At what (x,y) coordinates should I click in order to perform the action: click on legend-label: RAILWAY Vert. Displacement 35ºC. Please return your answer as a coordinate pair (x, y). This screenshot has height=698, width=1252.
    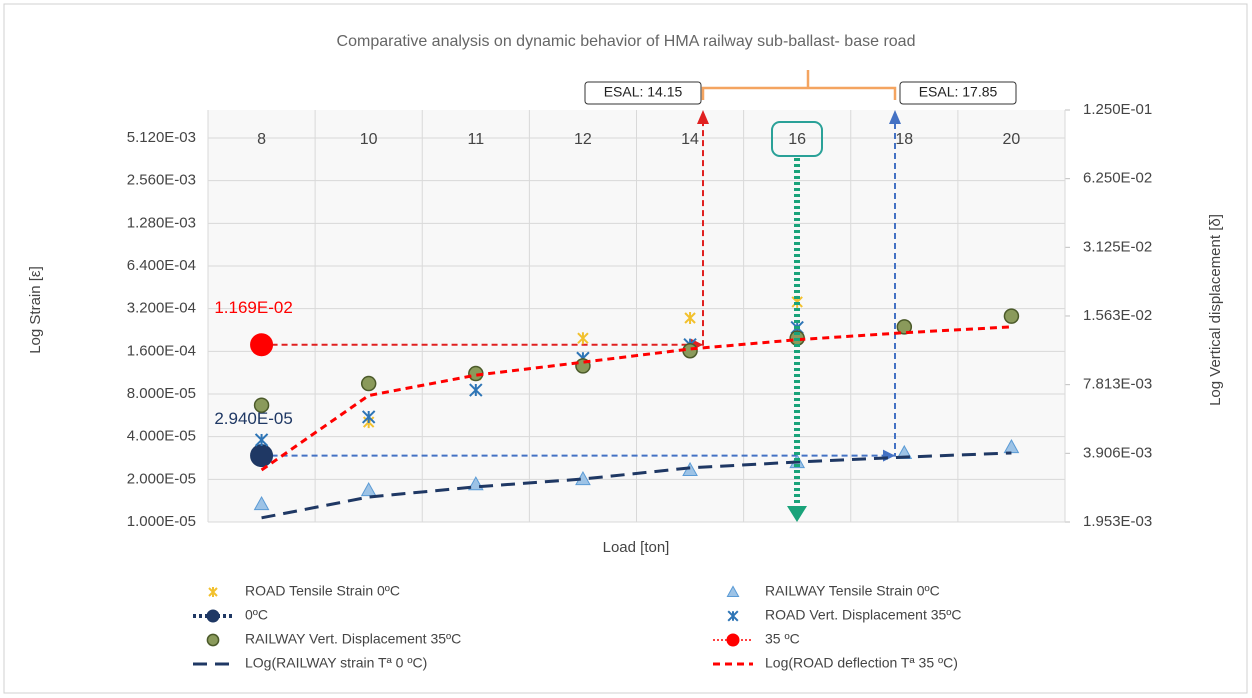
    Looking at the image, I should click on (353, 639).